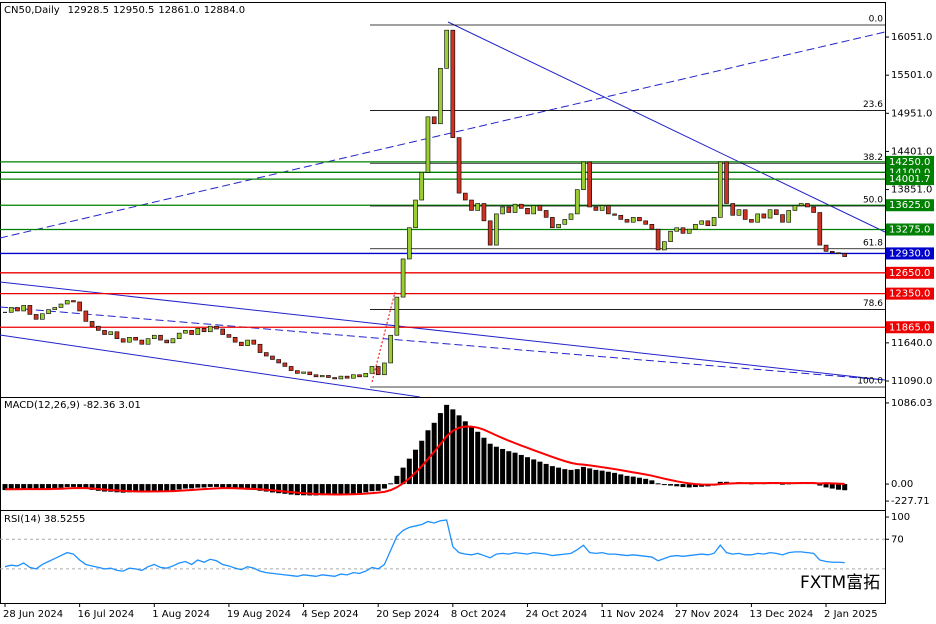  Describe the element at coordinates (178, 10) in the screenshot. I see `low: 12861.0` at that location.